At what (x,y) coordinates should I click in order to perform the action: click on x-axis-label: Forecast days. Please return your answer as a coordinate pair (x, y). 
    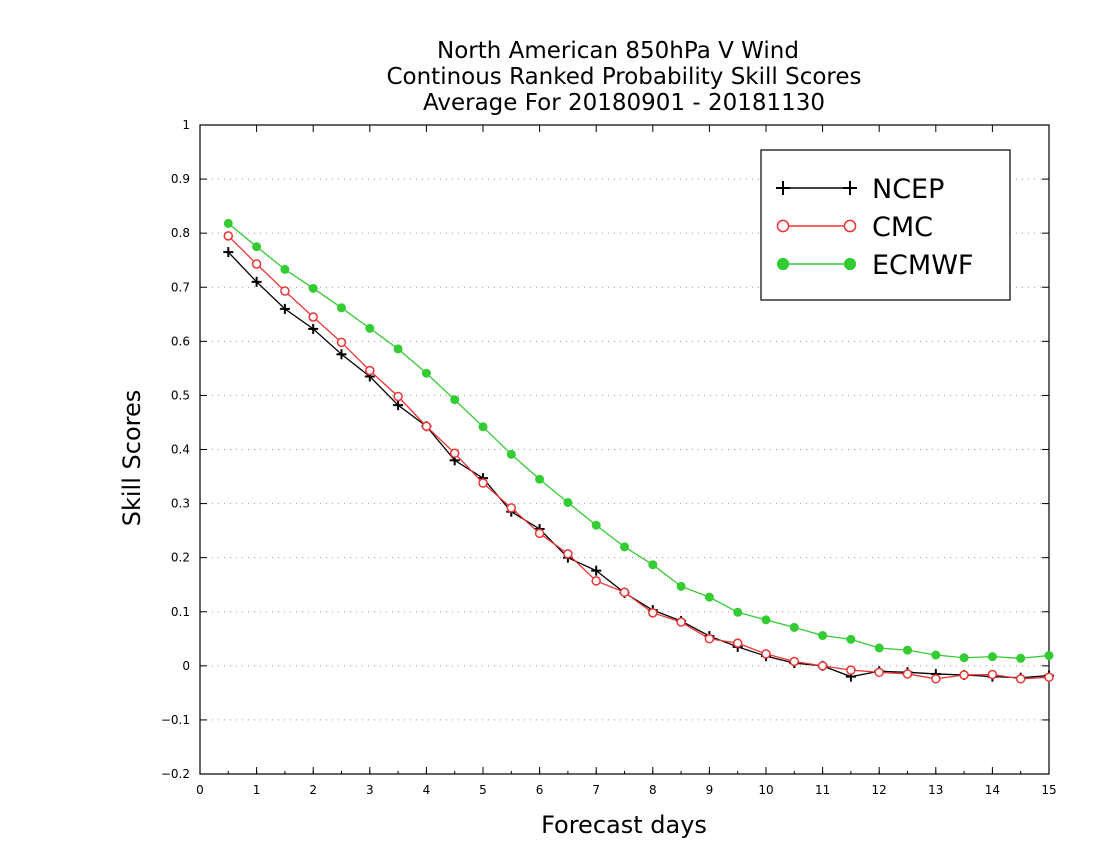
    Looking at the image, I should click on (624, 825).